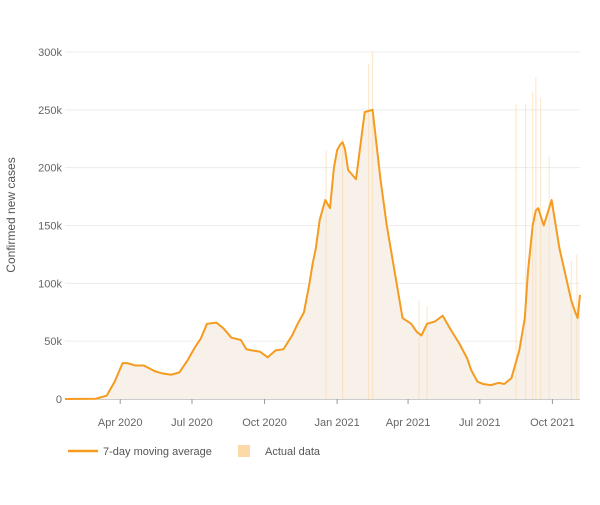 The height and width of the screenshot is (505, 600). What do you see at coordinates (59, 400) in the screenshot?
I see `y-tick-label: 0` at bounding box center [59, 400].